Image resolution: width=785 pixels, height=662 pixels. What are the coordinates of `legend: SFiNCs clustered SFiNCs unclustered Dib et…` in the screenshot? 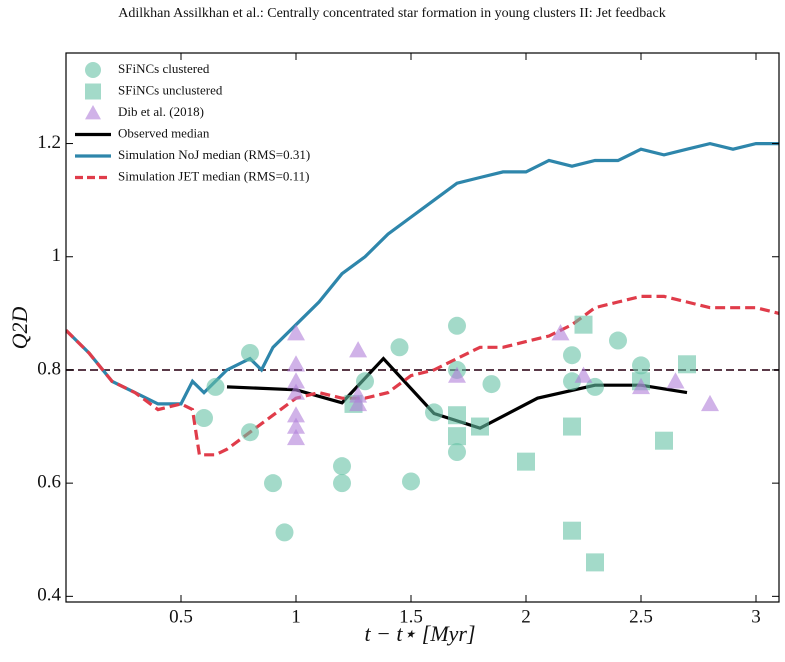 It's located at (192, 122).